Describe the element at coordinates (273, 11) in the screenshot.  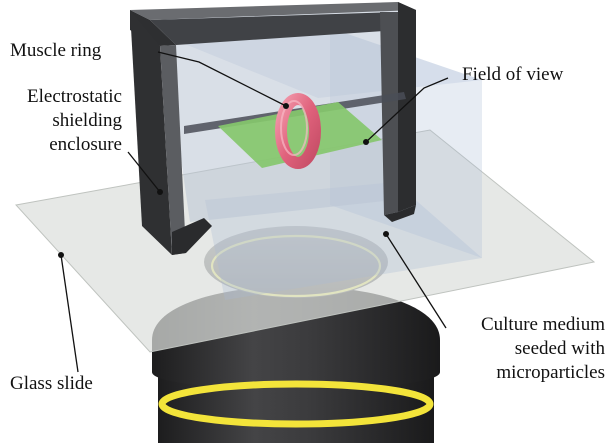
I see `enclosure-roof-top` at that location.